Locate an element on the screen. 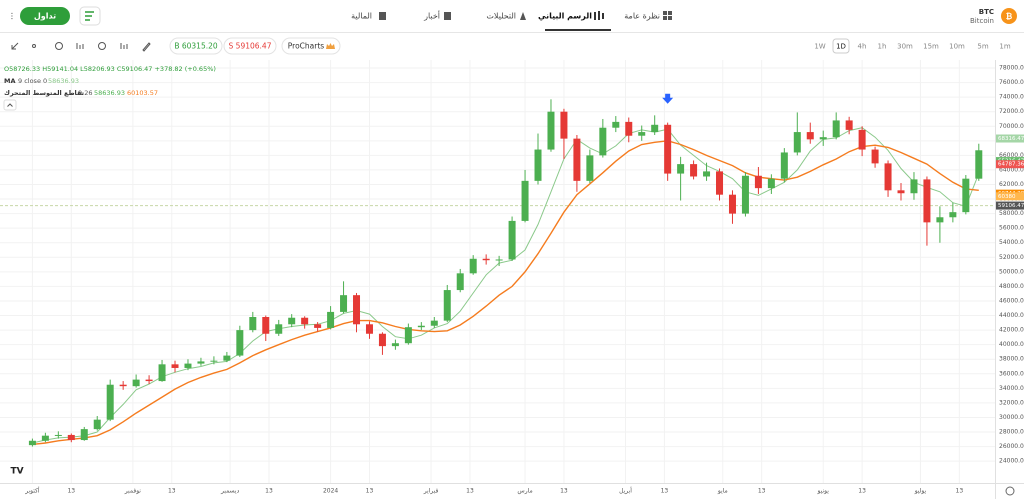 The width and height of the screenshot is (1024, 499). buy-pill is located at coordinates (196, 46).